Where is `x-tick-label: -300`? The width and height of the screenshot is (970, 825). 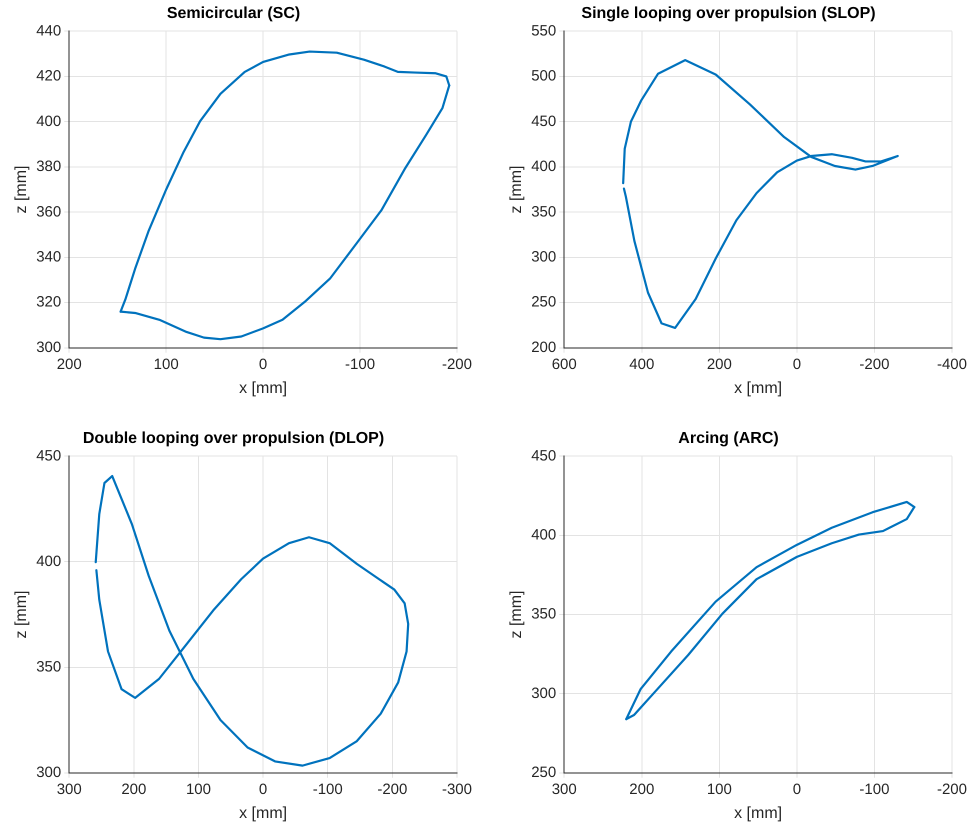 x-tick-label: -300 is located at coordinates (457, 789).